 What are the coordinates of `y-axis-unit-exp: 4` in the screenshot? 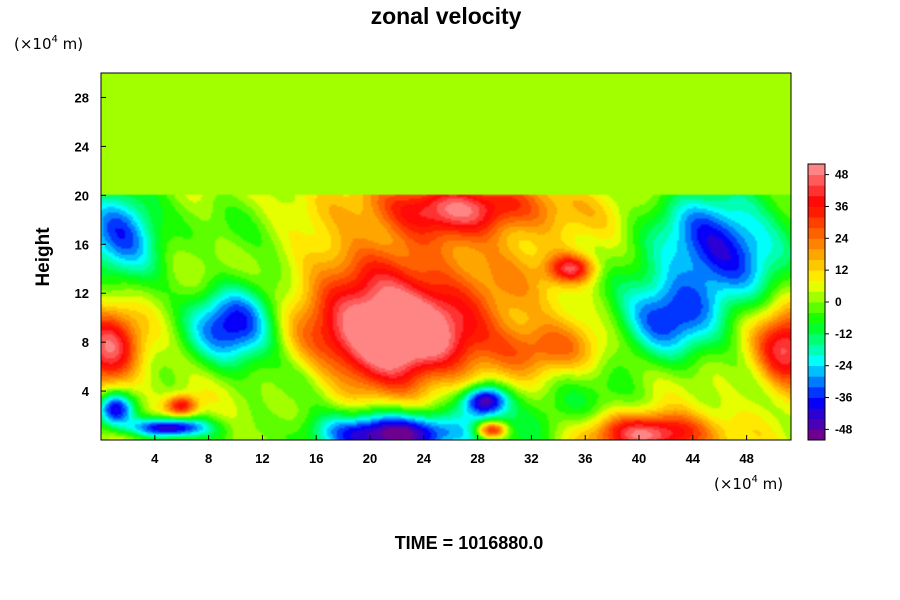 It's located at (55, 39).